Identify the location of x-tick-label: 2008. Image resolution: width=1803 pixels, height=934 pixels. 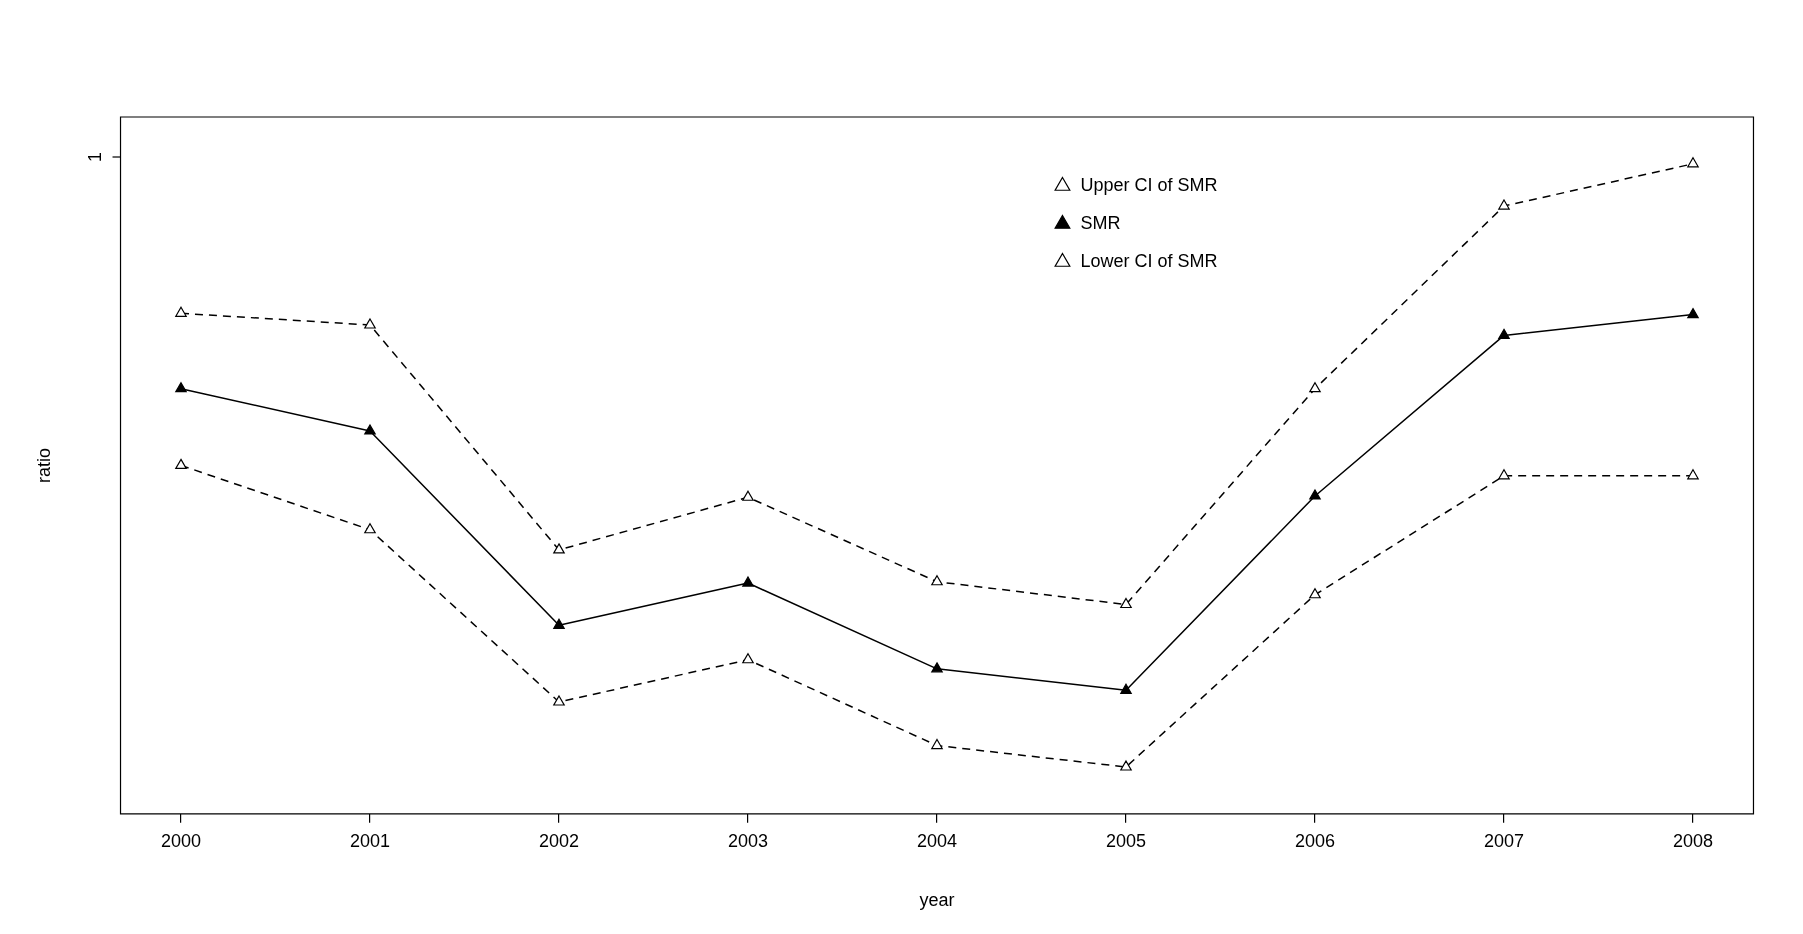
(1693, 840).